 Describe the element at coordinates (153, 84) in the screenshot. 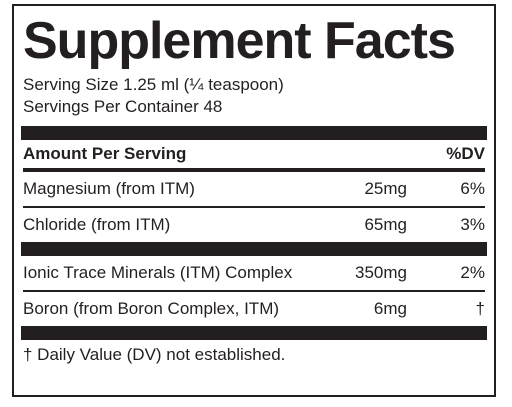

I see `serving-size: Serving Size 1.25 ml (¼ teaspoon)` at that location.